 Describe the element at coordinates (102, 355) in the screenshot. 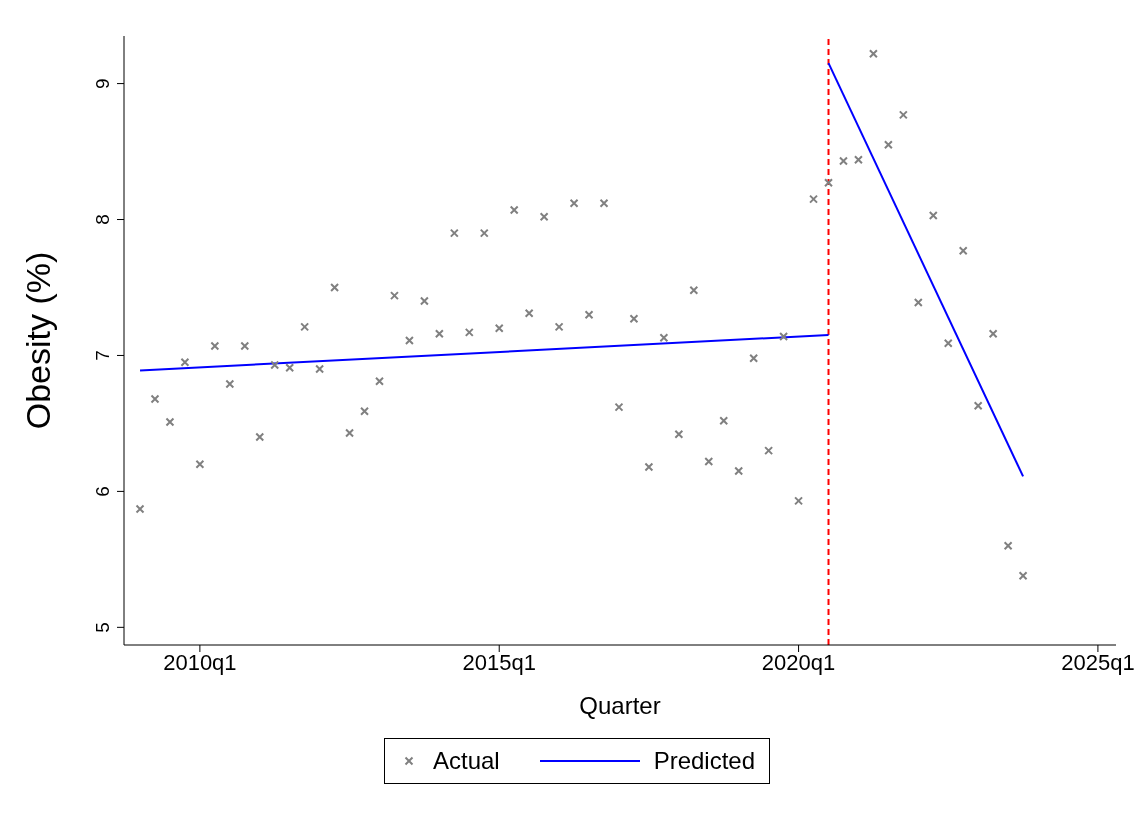

I see `y-tick-label: 7` at that location.